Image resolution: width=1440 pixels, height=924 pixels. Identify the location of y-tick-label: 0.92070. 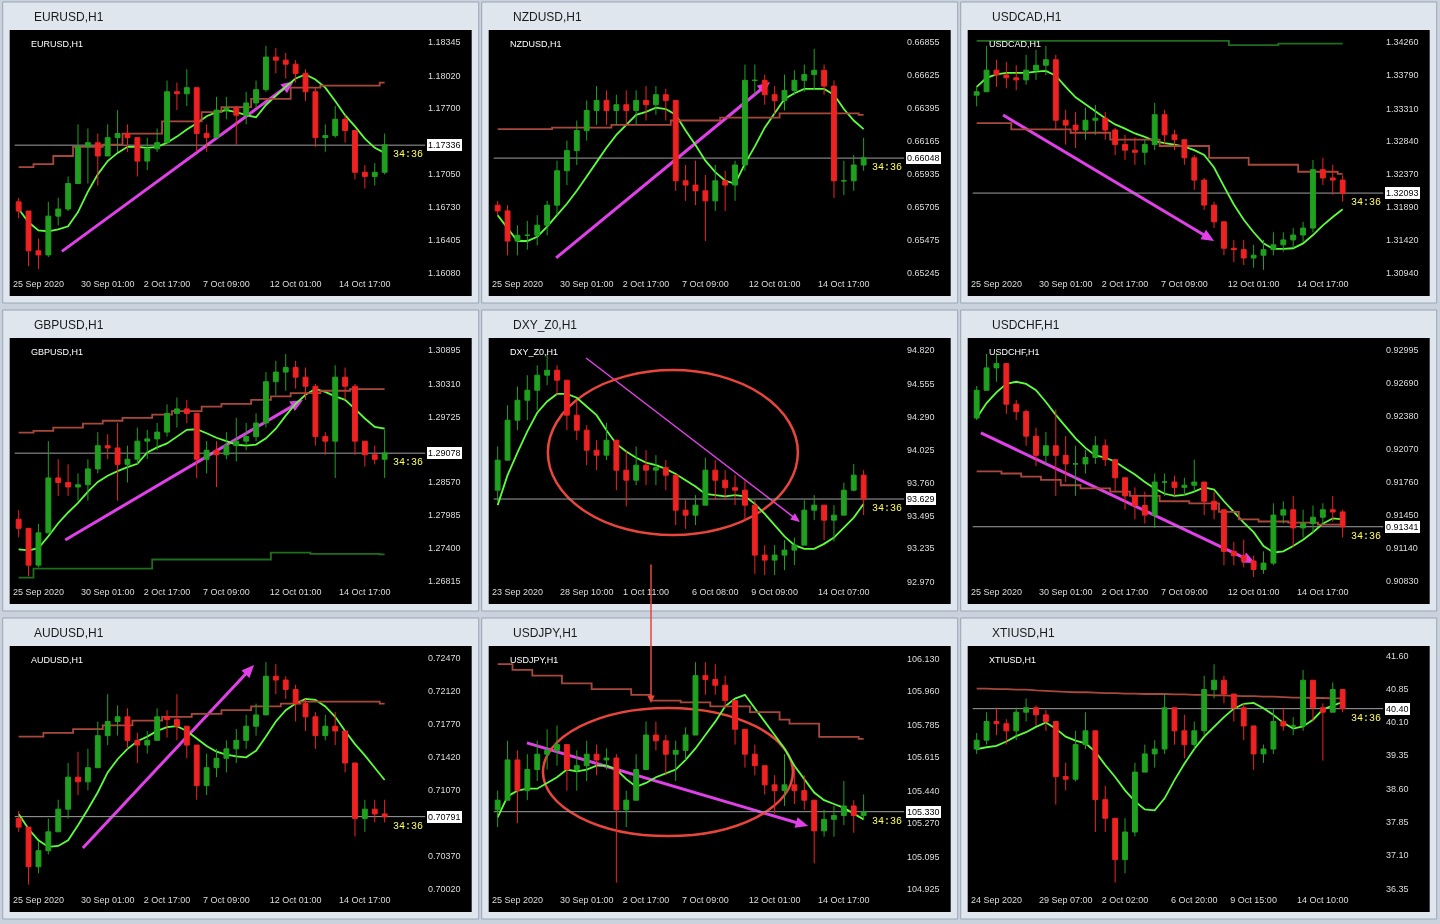
(1402, 449).